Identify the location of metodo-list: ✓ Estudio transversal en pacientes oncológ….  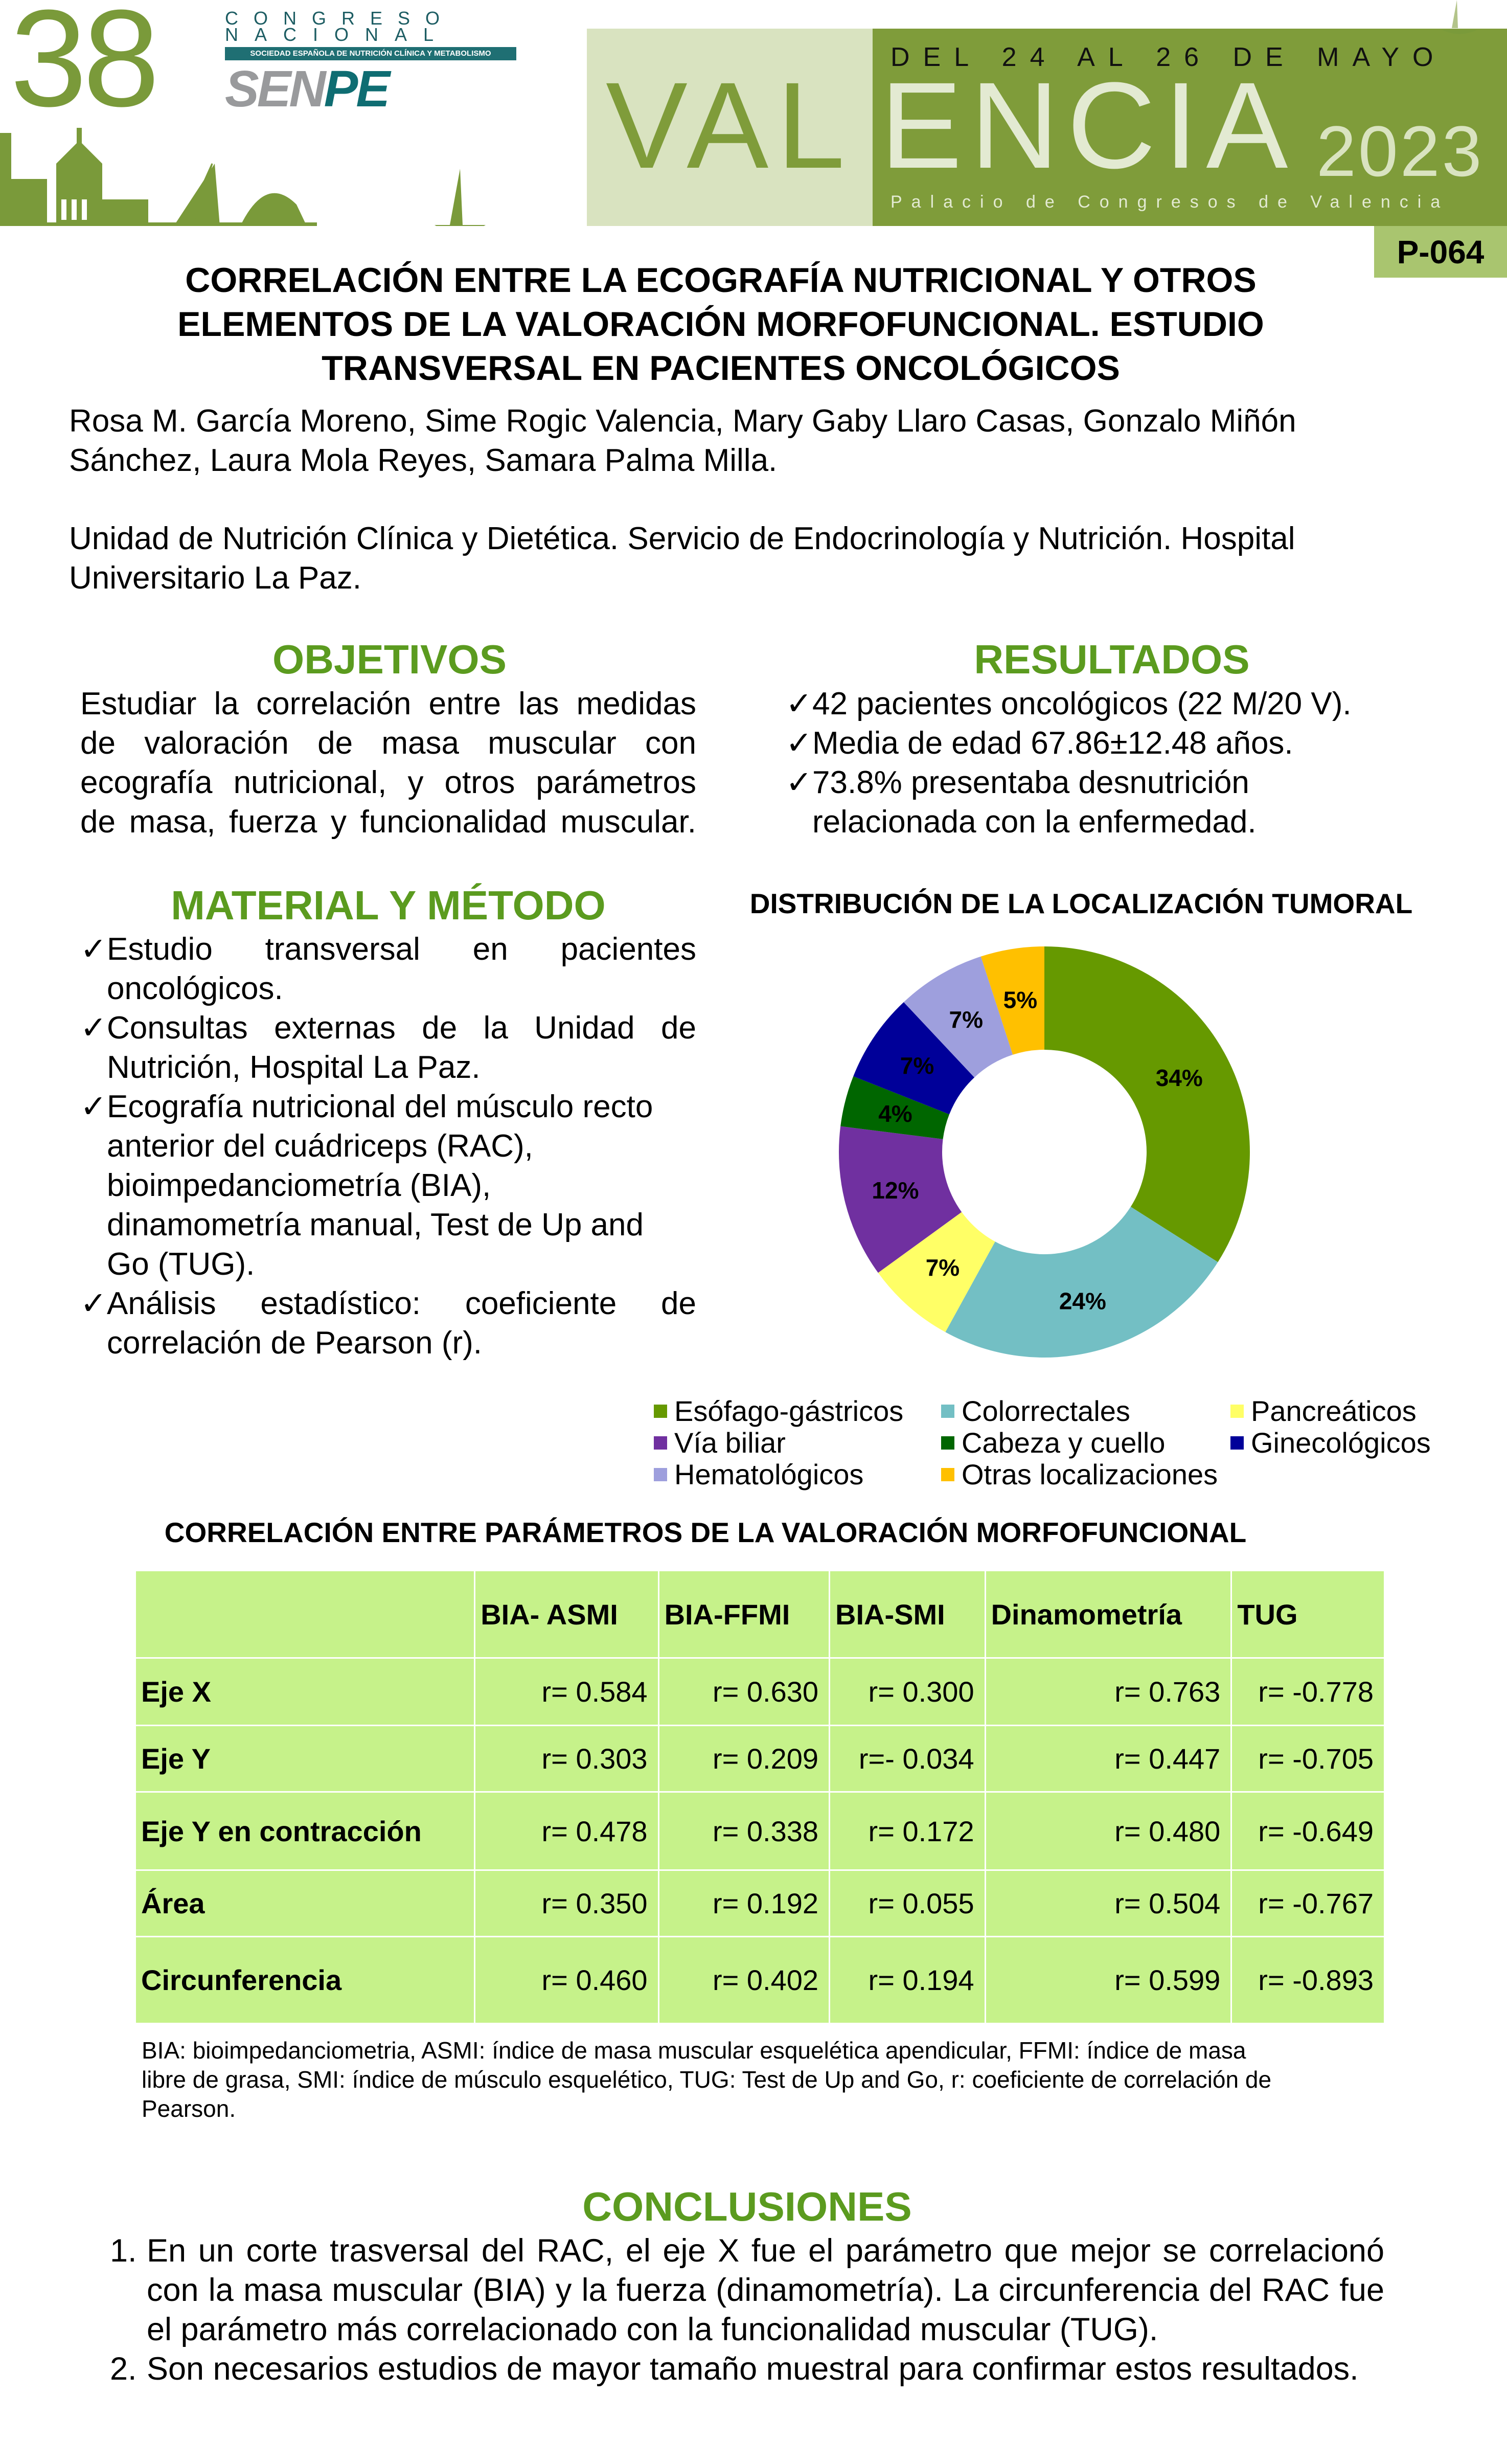
(388, 1146).